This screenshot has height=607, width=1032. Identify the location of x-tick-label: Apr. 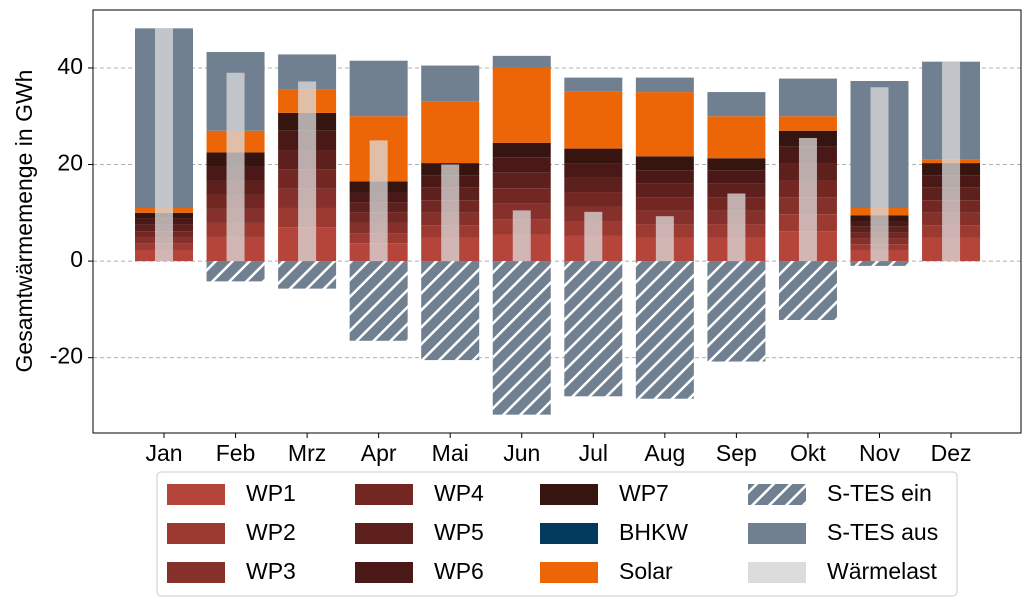
(379, 453).